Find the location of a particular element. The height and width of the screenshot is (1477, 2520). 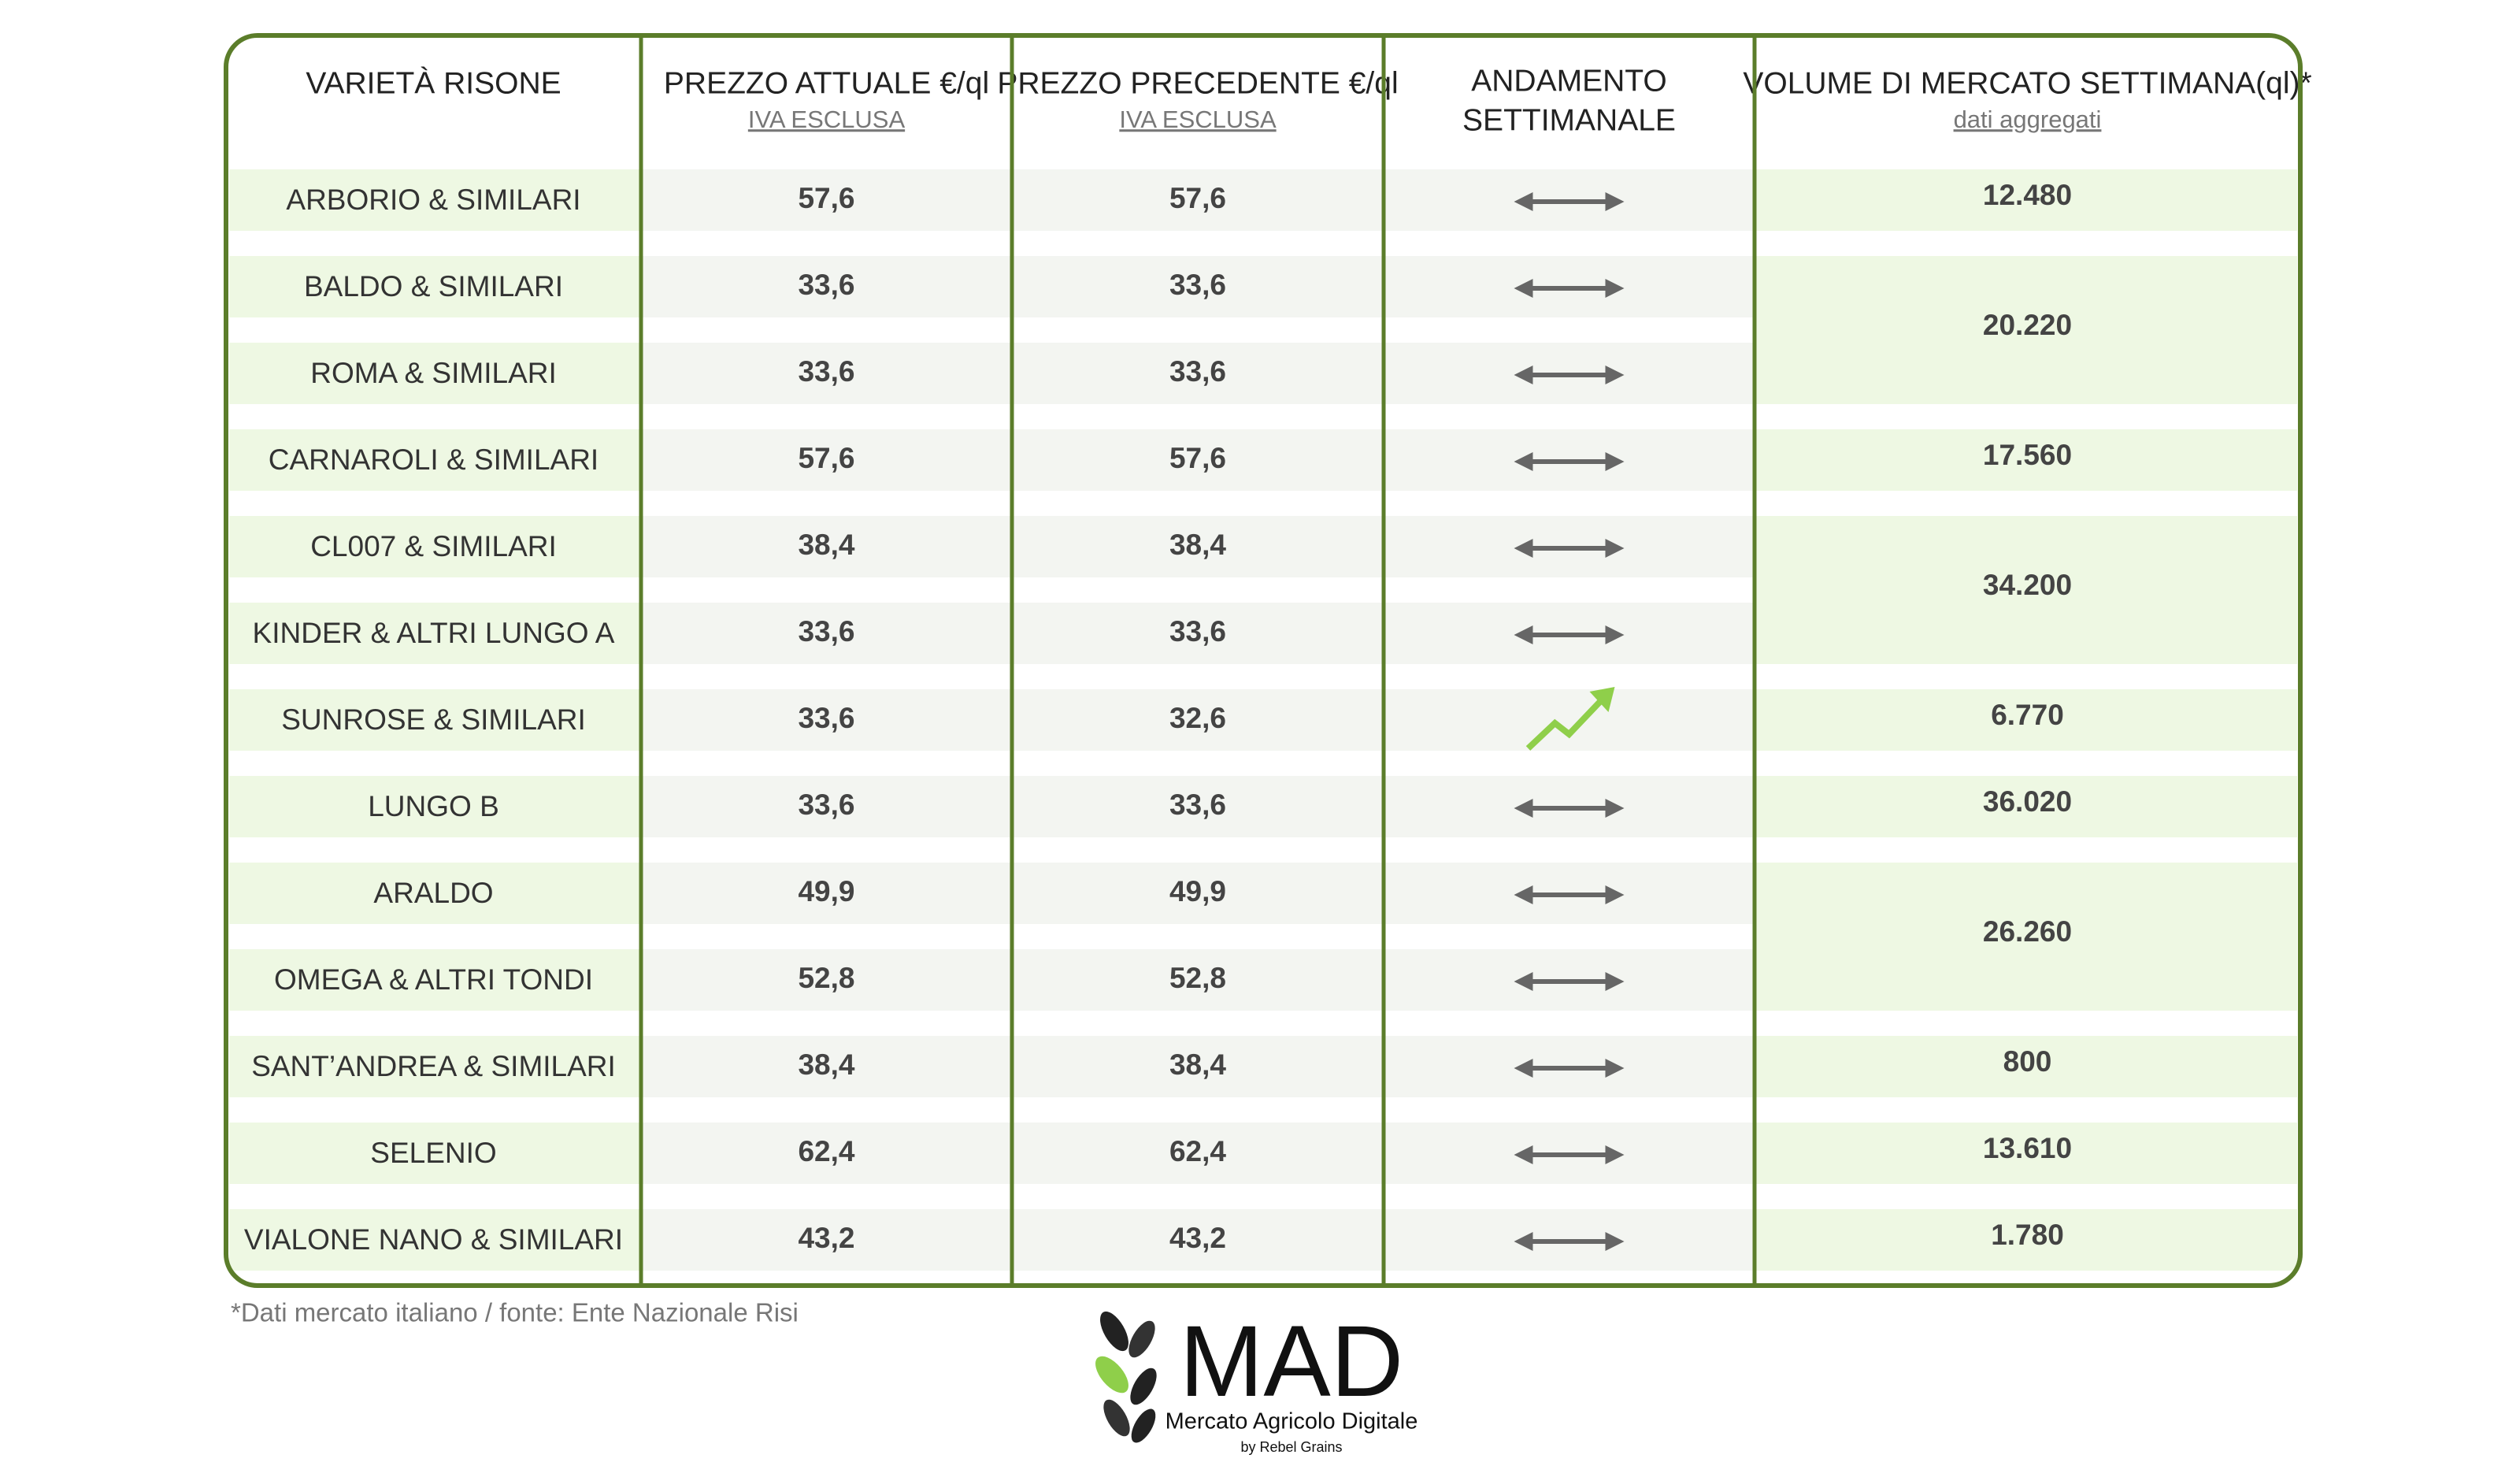

variety: VIALONE NANO & SIMILARI is located at coordinates (433, 1239).